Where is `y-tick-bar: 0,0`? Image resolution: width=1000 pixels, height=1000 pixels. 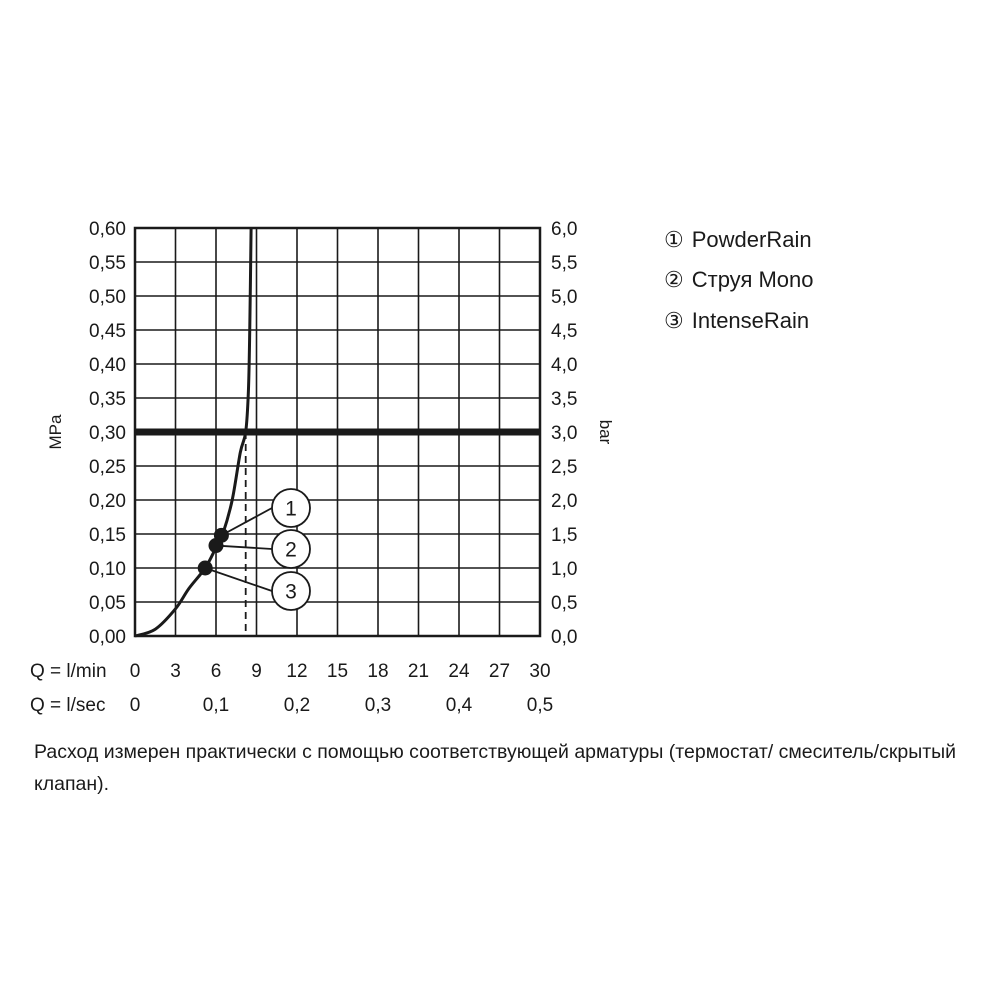 y-tick-bar: 0,0 is located at coordinates (564, 637).